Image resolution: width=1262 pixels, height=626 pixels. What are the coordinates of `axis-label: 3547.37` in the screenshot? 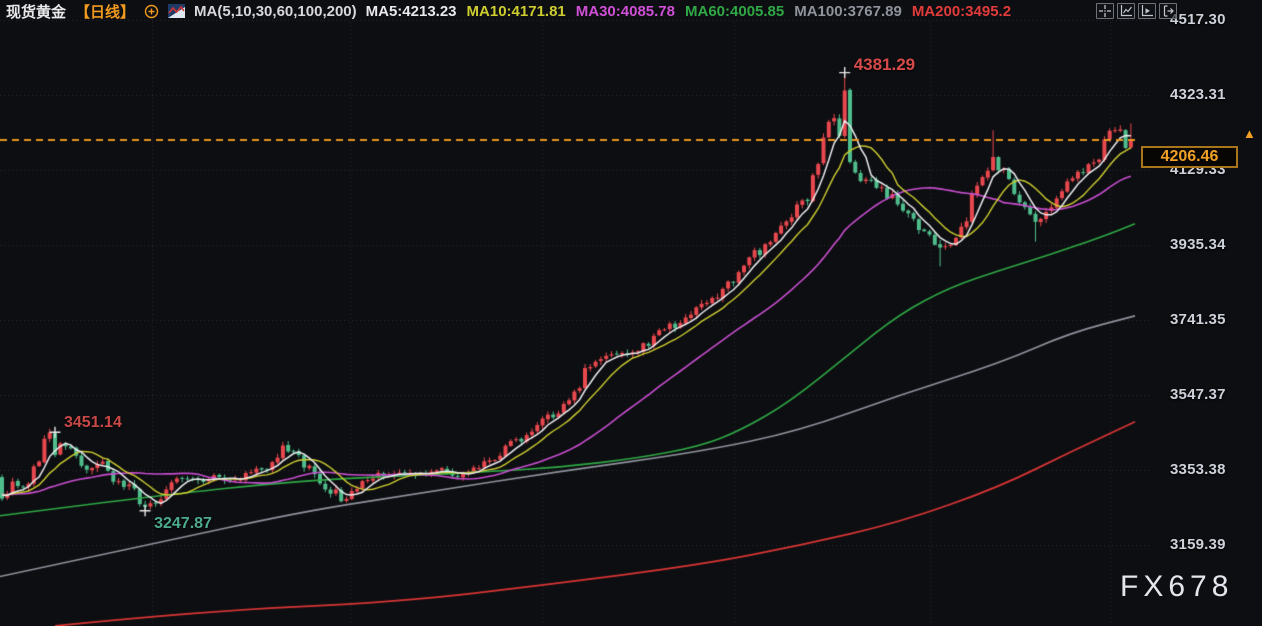 It's located at (1198, 394).